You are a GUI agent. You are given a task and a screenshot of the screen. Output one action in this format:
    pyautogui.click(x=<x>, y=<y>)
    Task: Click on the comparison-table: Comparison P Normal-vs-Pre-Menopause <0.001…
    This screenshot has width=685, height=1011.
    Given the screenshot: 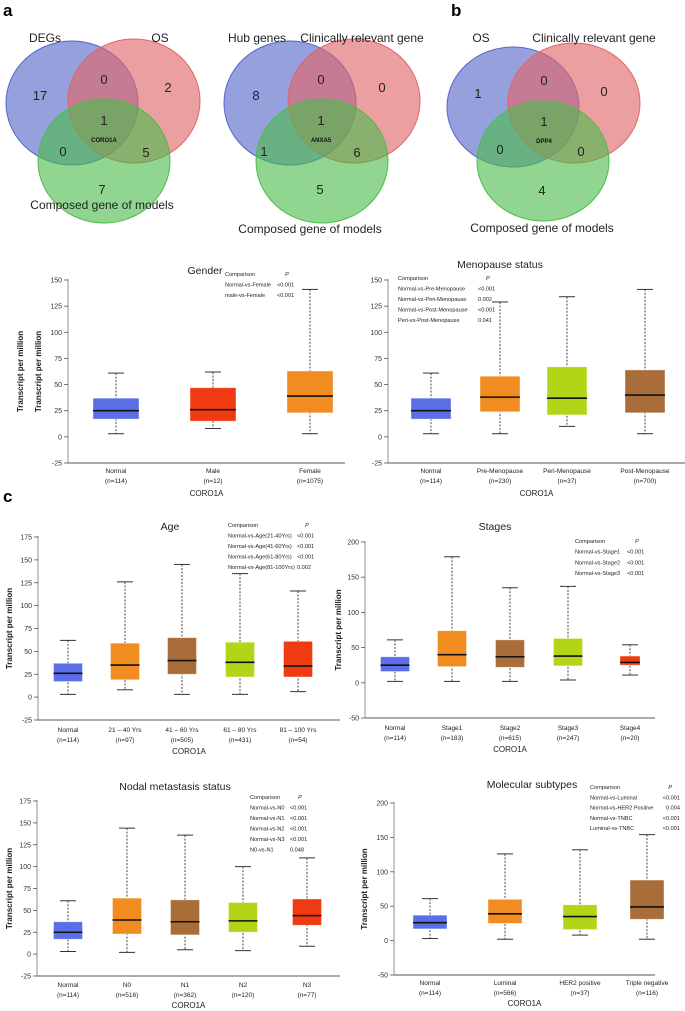 What is the action you would take?
    pyautogui.click(x=446, y=300)
    